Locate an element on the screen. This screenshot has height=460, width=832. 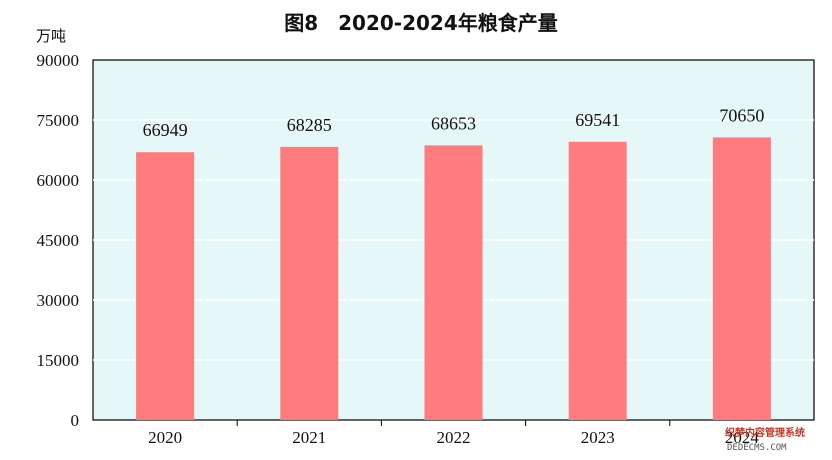
x-tick-label: 2024 is located at coordinates (742, 437).